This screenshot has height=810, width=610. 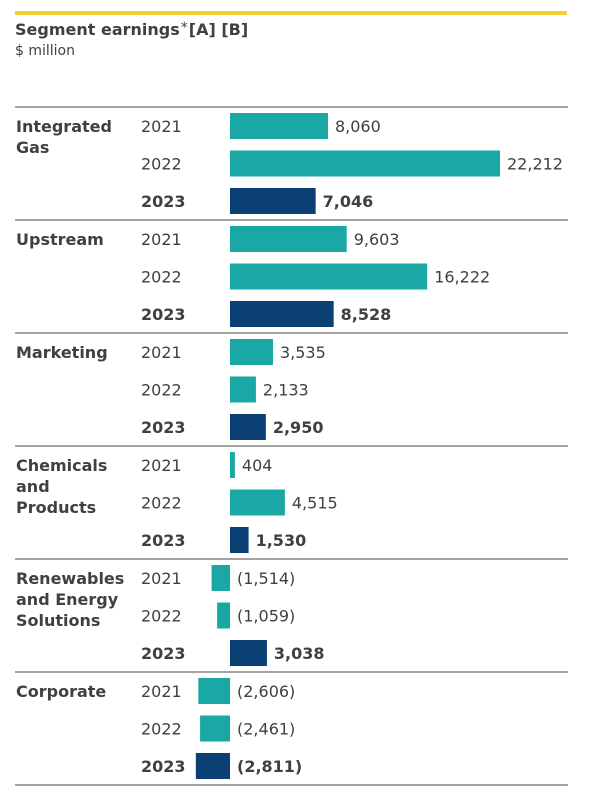 What do you see at coordinates (218, 29) in the screenshot?
I see `chart-title-notes: [A] [B]` at bounding box center [218, 29].